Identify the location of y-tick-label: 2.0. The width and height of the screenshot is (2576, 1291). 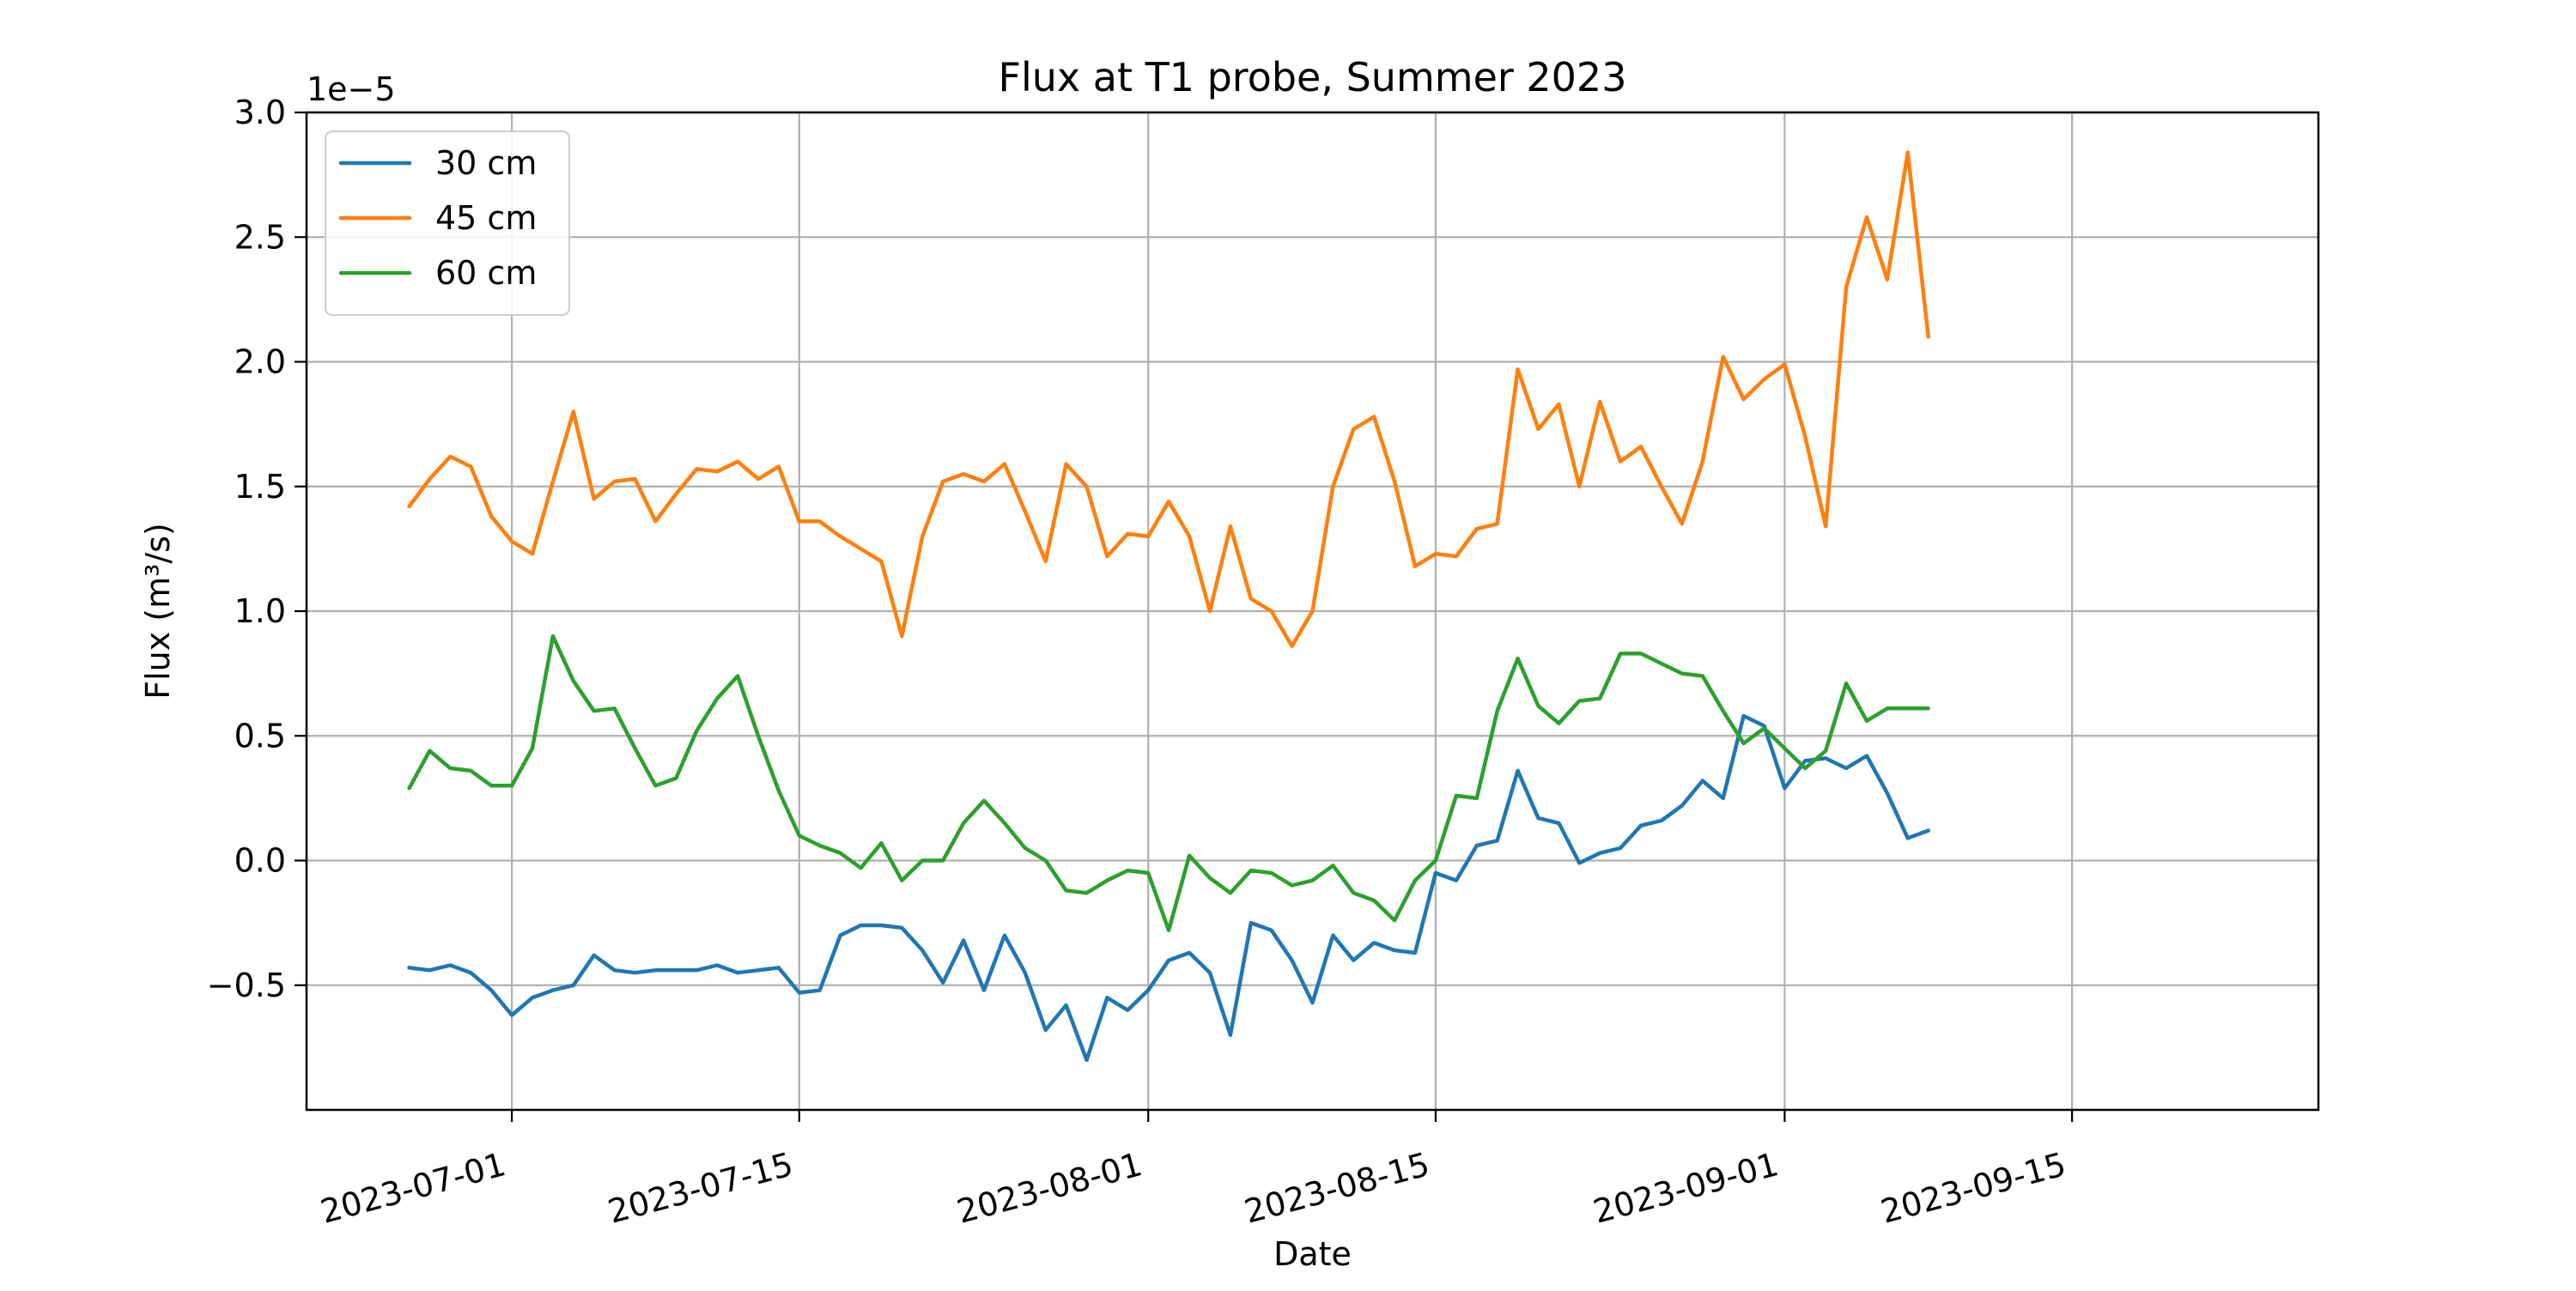
(260, 362).